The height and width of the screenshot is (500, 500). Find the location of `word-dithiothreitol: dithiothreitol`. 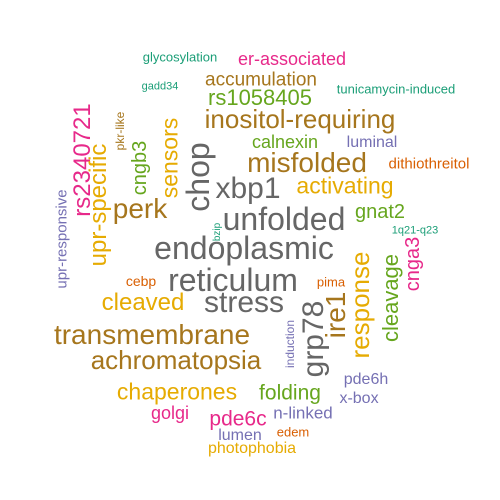

word-dithiothreitol: dithiothreitol is located at coordinates (429, 164).